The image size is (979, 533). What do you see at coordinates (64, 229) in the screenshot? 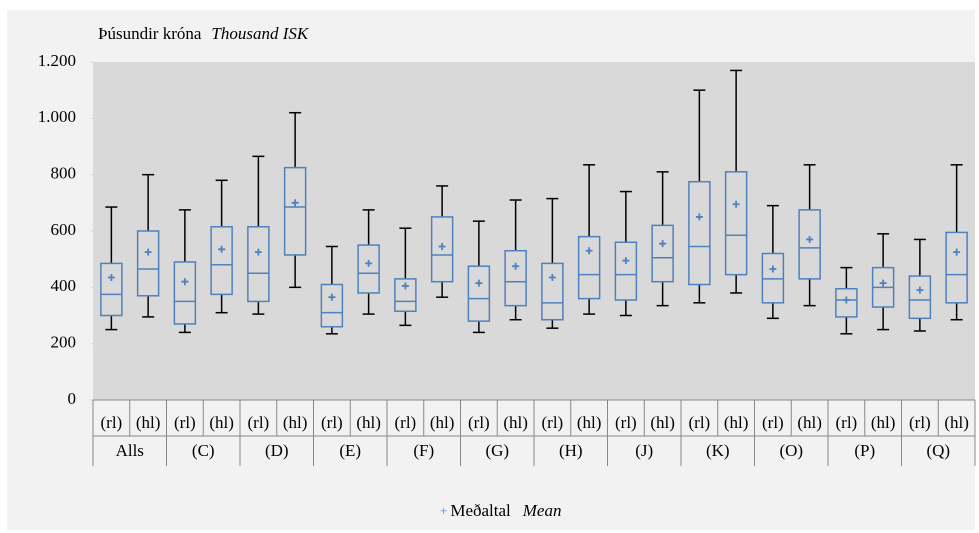
I see `y-tick-label: 600` at bounding box center [64, 229].